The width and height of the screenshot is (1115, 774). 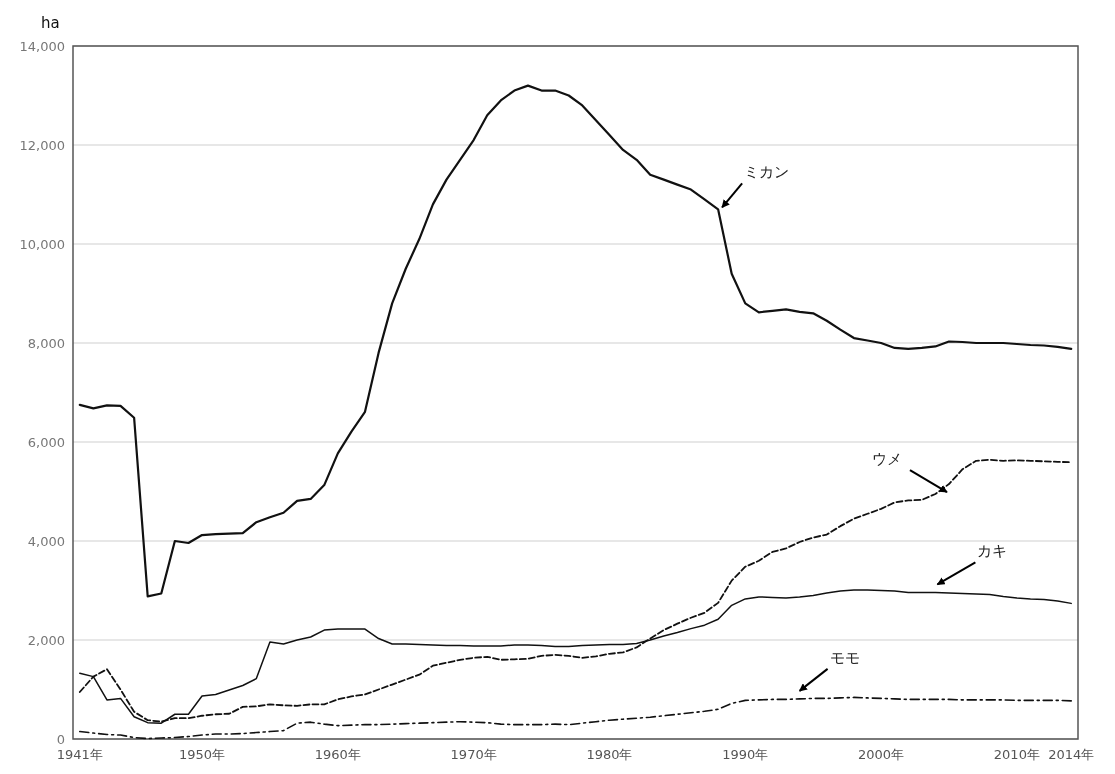 I want to click on y-tick-label: 2,000, so click(x=46, y=640).